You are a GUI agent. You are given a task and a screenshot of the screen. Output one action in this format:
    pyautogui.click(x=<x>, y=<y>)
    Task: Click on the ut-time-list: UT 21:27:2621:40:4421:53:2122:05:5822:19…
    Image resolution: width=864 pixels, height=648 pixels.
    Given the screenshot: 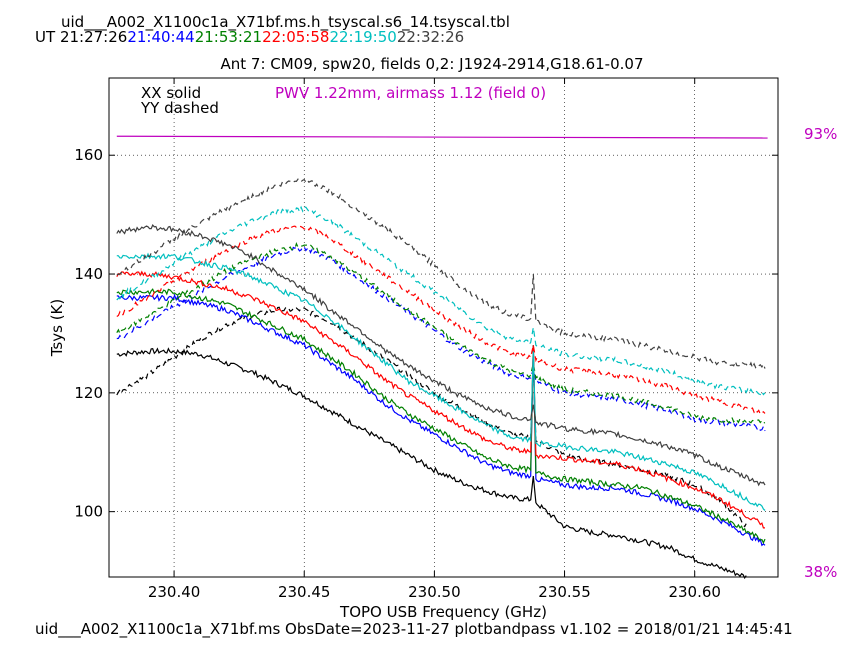 What is the action you would take?
    pyautogui.click(x=249, y=37)
    